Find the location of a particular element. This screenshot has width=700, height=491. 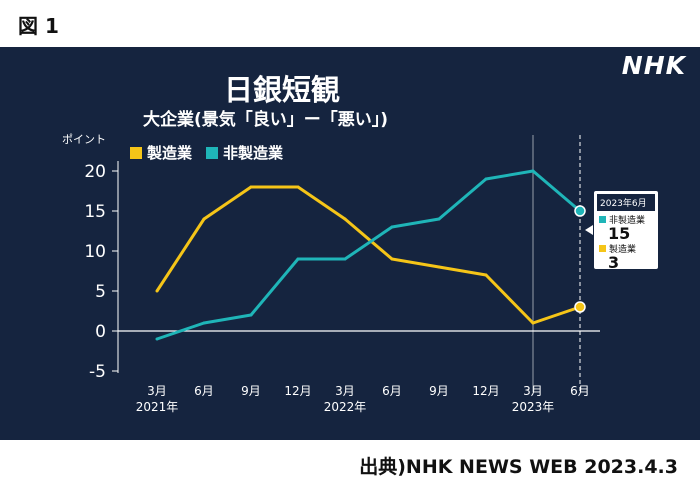

data-source-label: 日本銀行 is located at coordinates (664, 467).